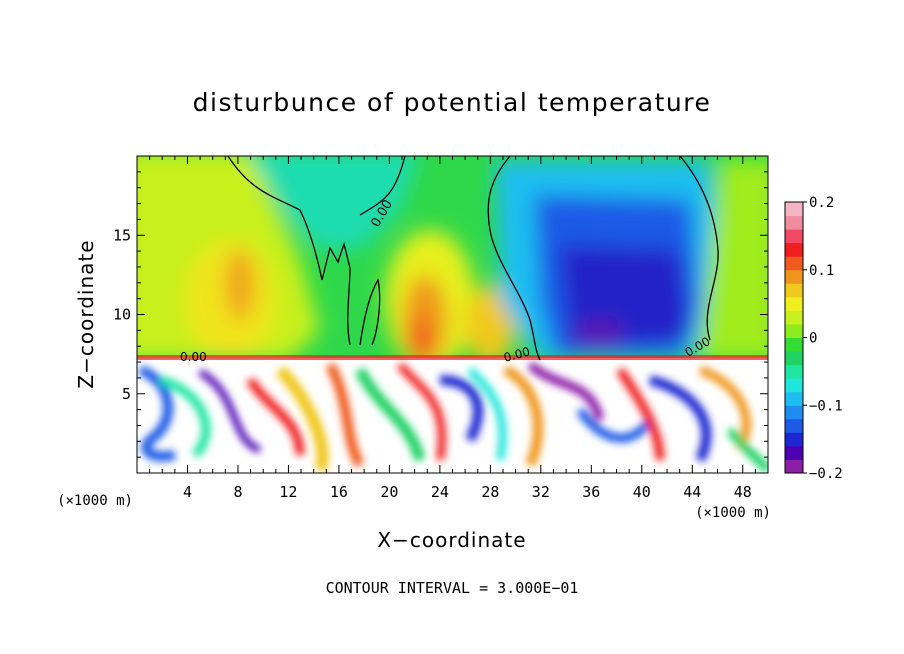 The image size is (904, 654). What do you see at coordinates (122, 315) in the screenshot?
I see `y-tick-label: 10` at bounding box center [122, 315].